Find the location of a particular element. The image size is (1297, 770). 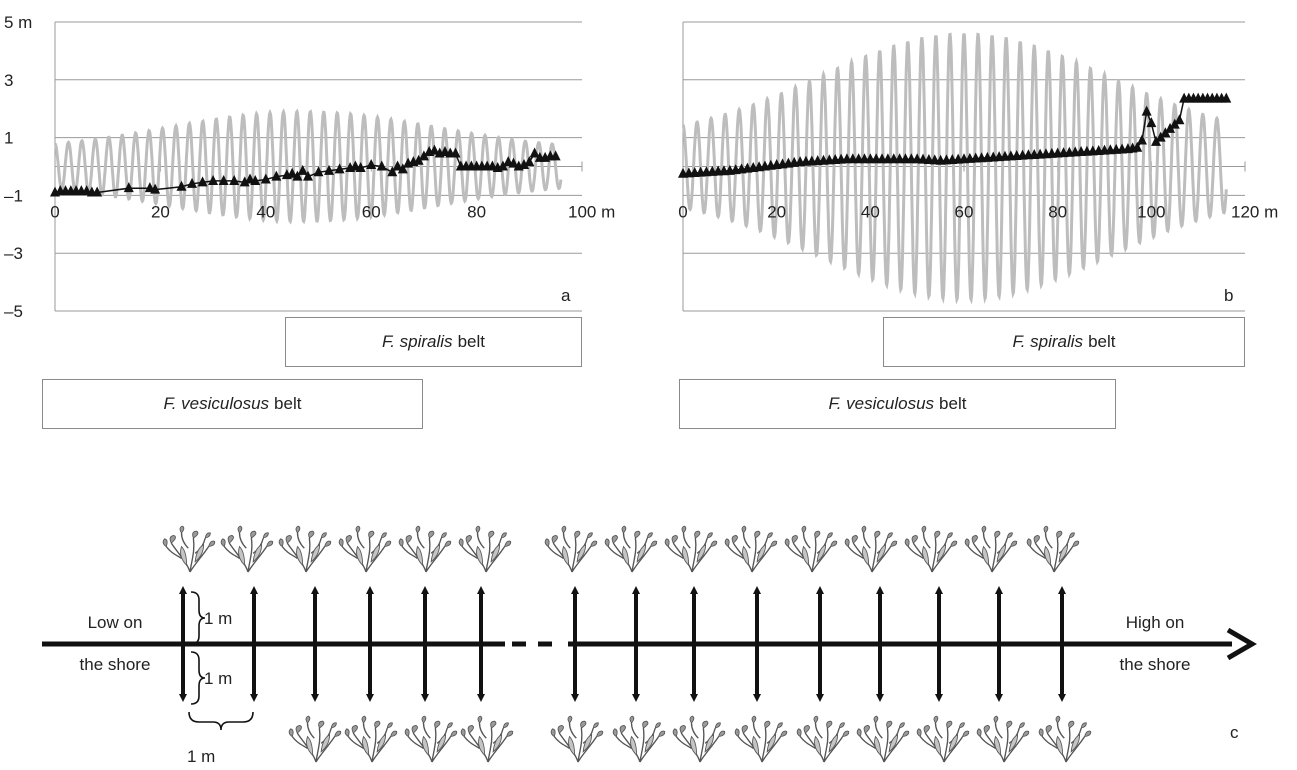

low-shore-line-1: Low on is located at coordinates (115, 622).